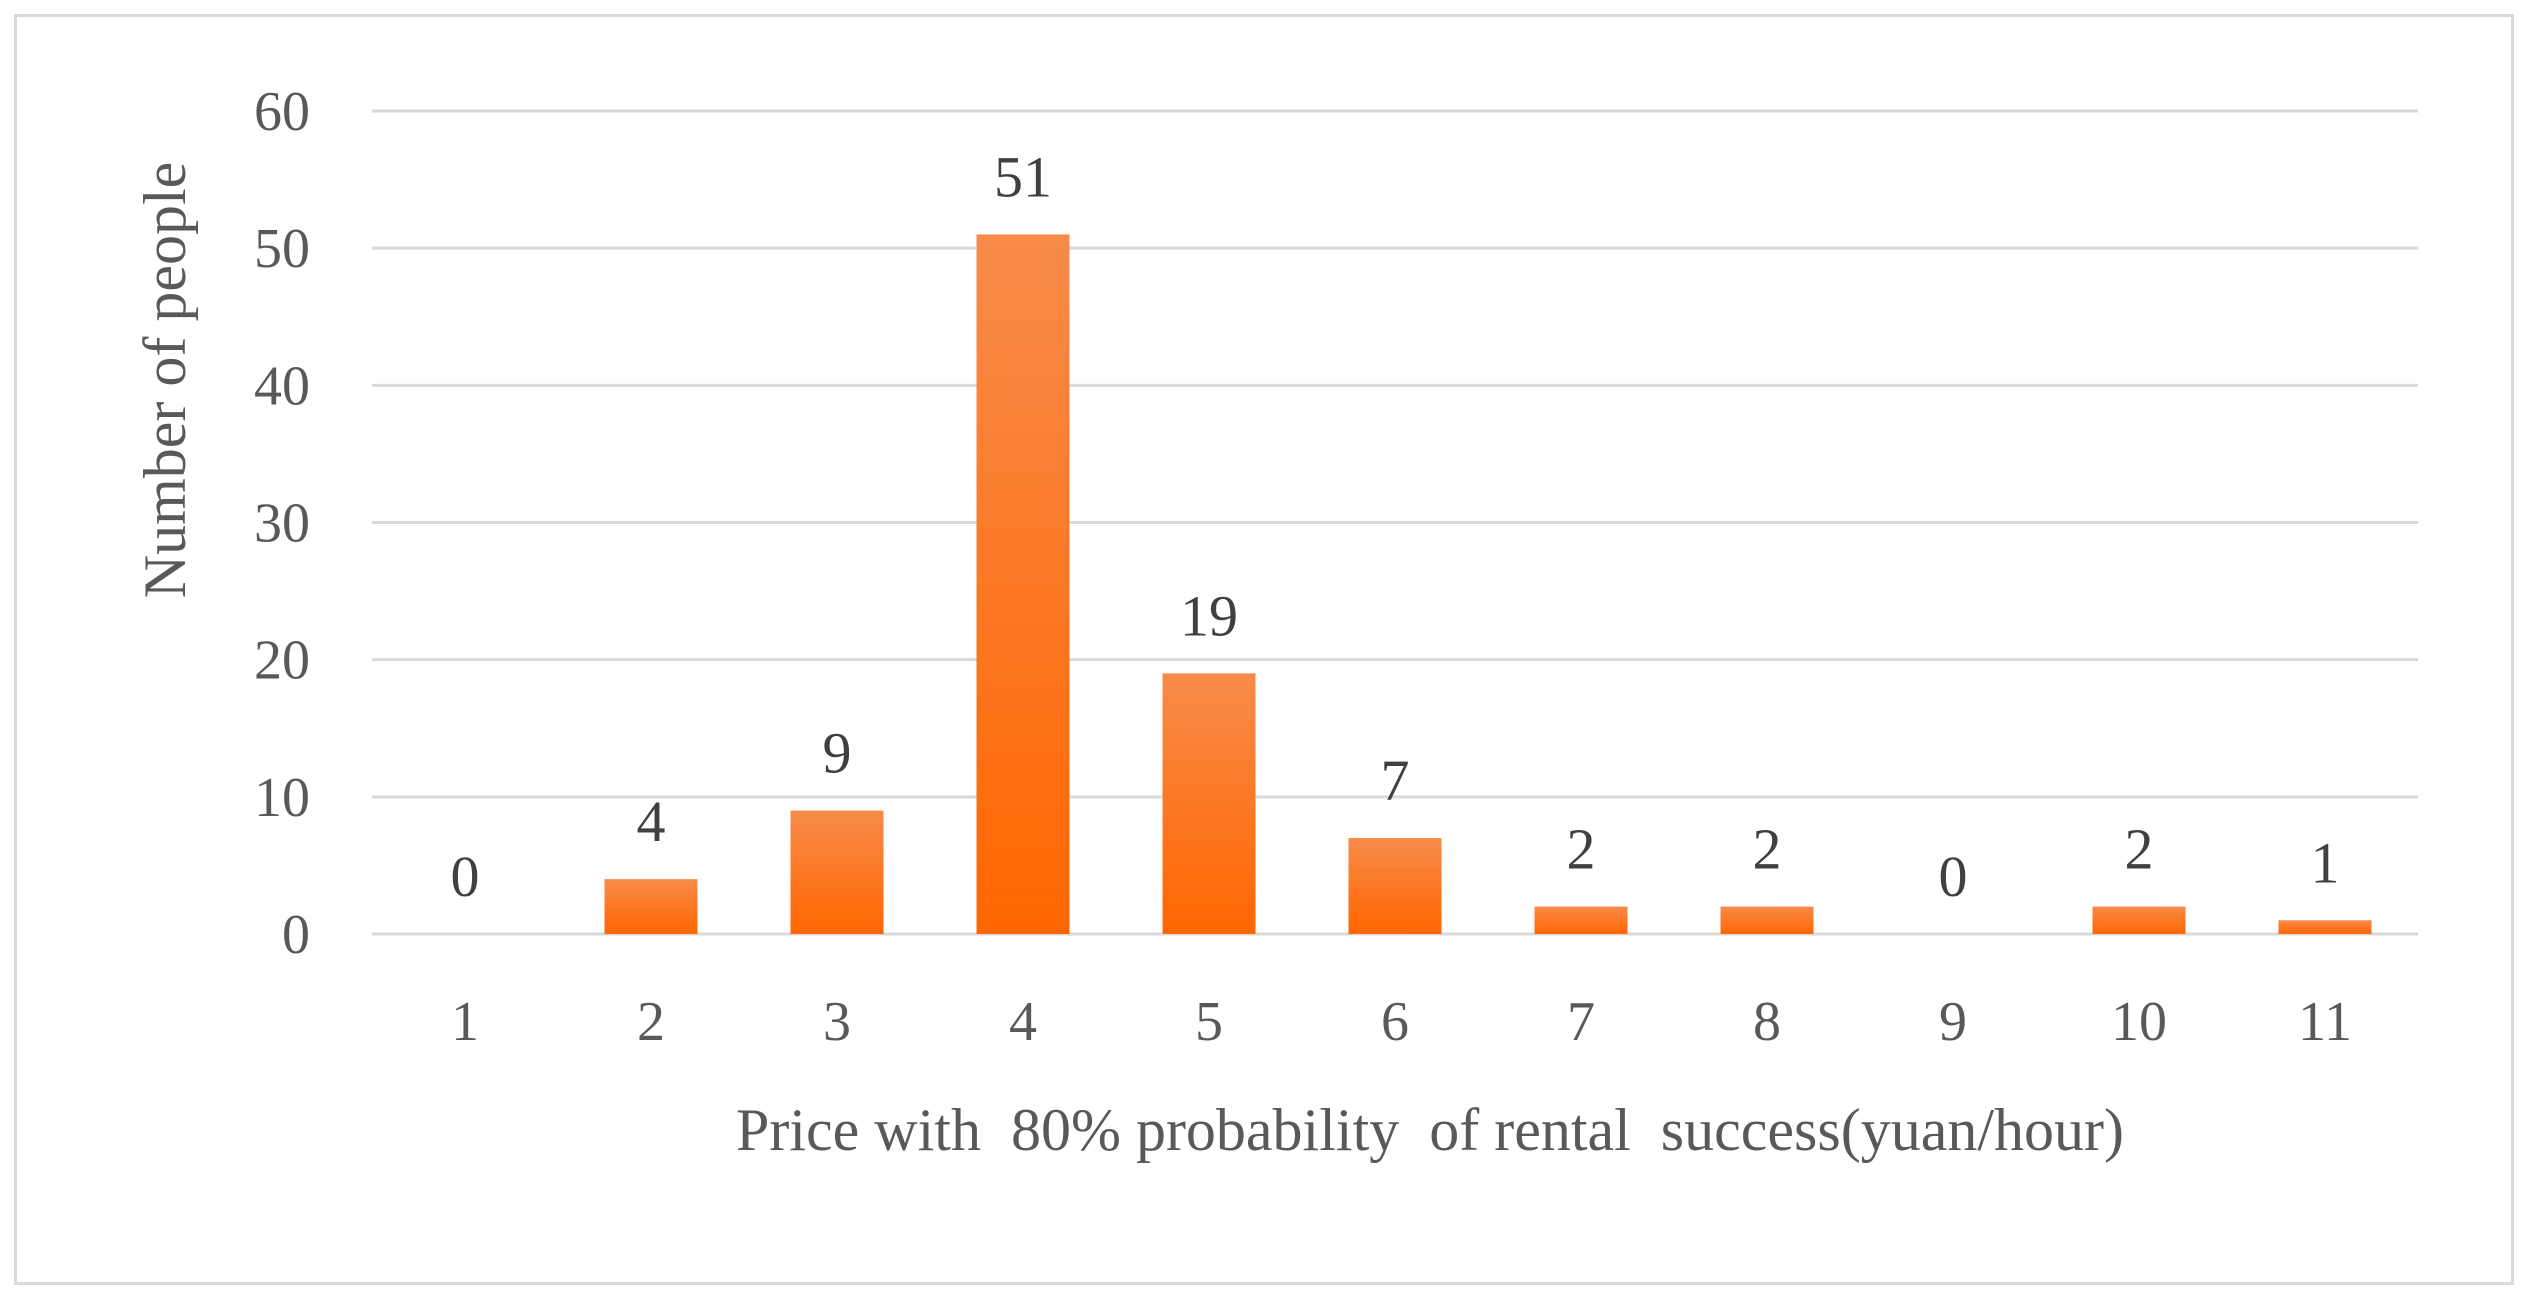 The image size is (2533, 1303). Describe the element at coordinates (1023, 1022) in the screenshot. I see `x-tick-label: 4` at that location.